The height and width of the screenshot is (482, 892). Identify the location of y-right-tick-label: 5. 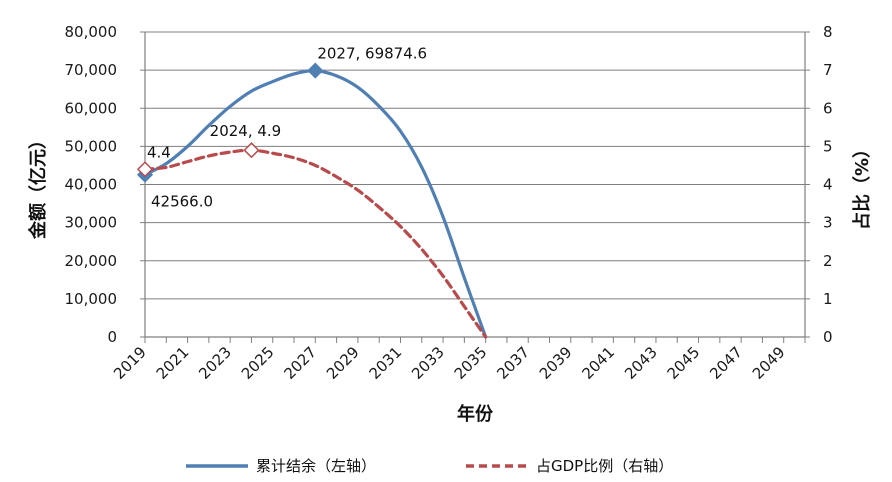
(828, 146).